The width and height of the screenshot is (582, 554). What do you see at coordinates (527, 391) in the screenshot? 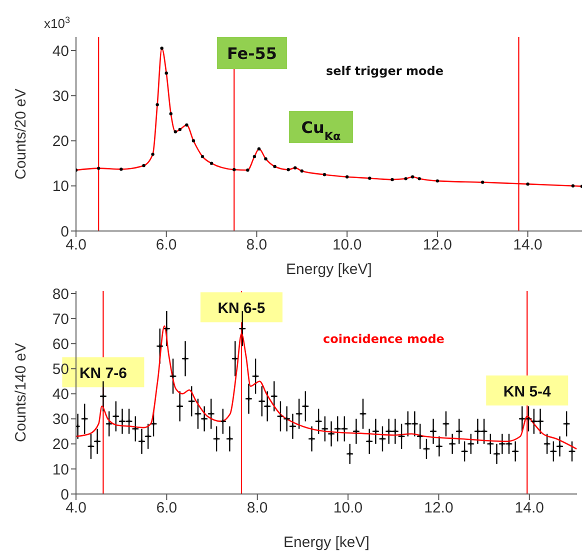
I see `ref-line-label: KN 5-4` at bounding box center [527, 391].